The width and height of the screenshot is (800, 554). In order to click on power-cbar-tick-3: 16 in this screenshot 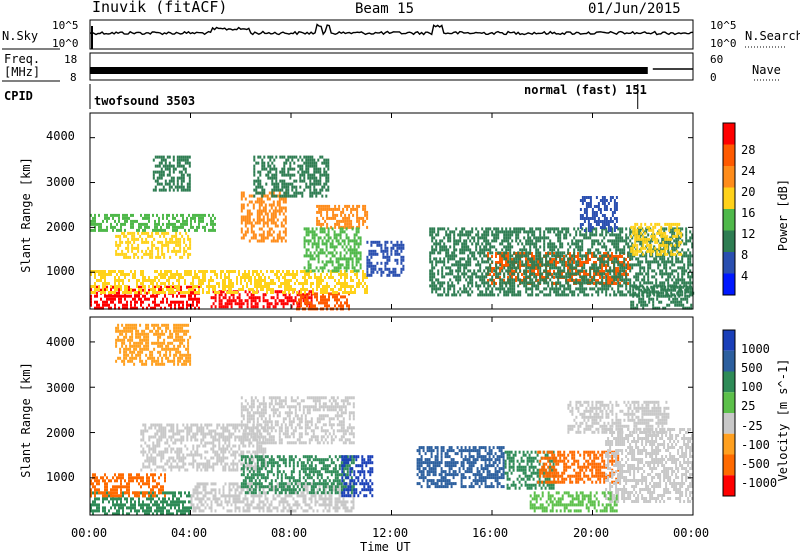, I will do `click(748, 213)`.